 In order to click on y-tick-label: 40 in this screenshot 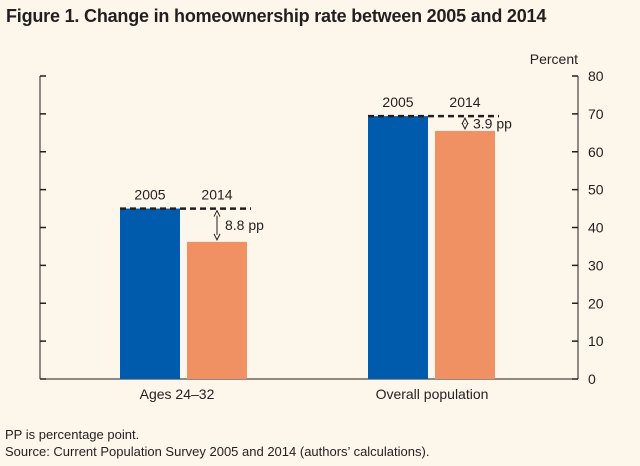, I will do `click(596, 228)`.